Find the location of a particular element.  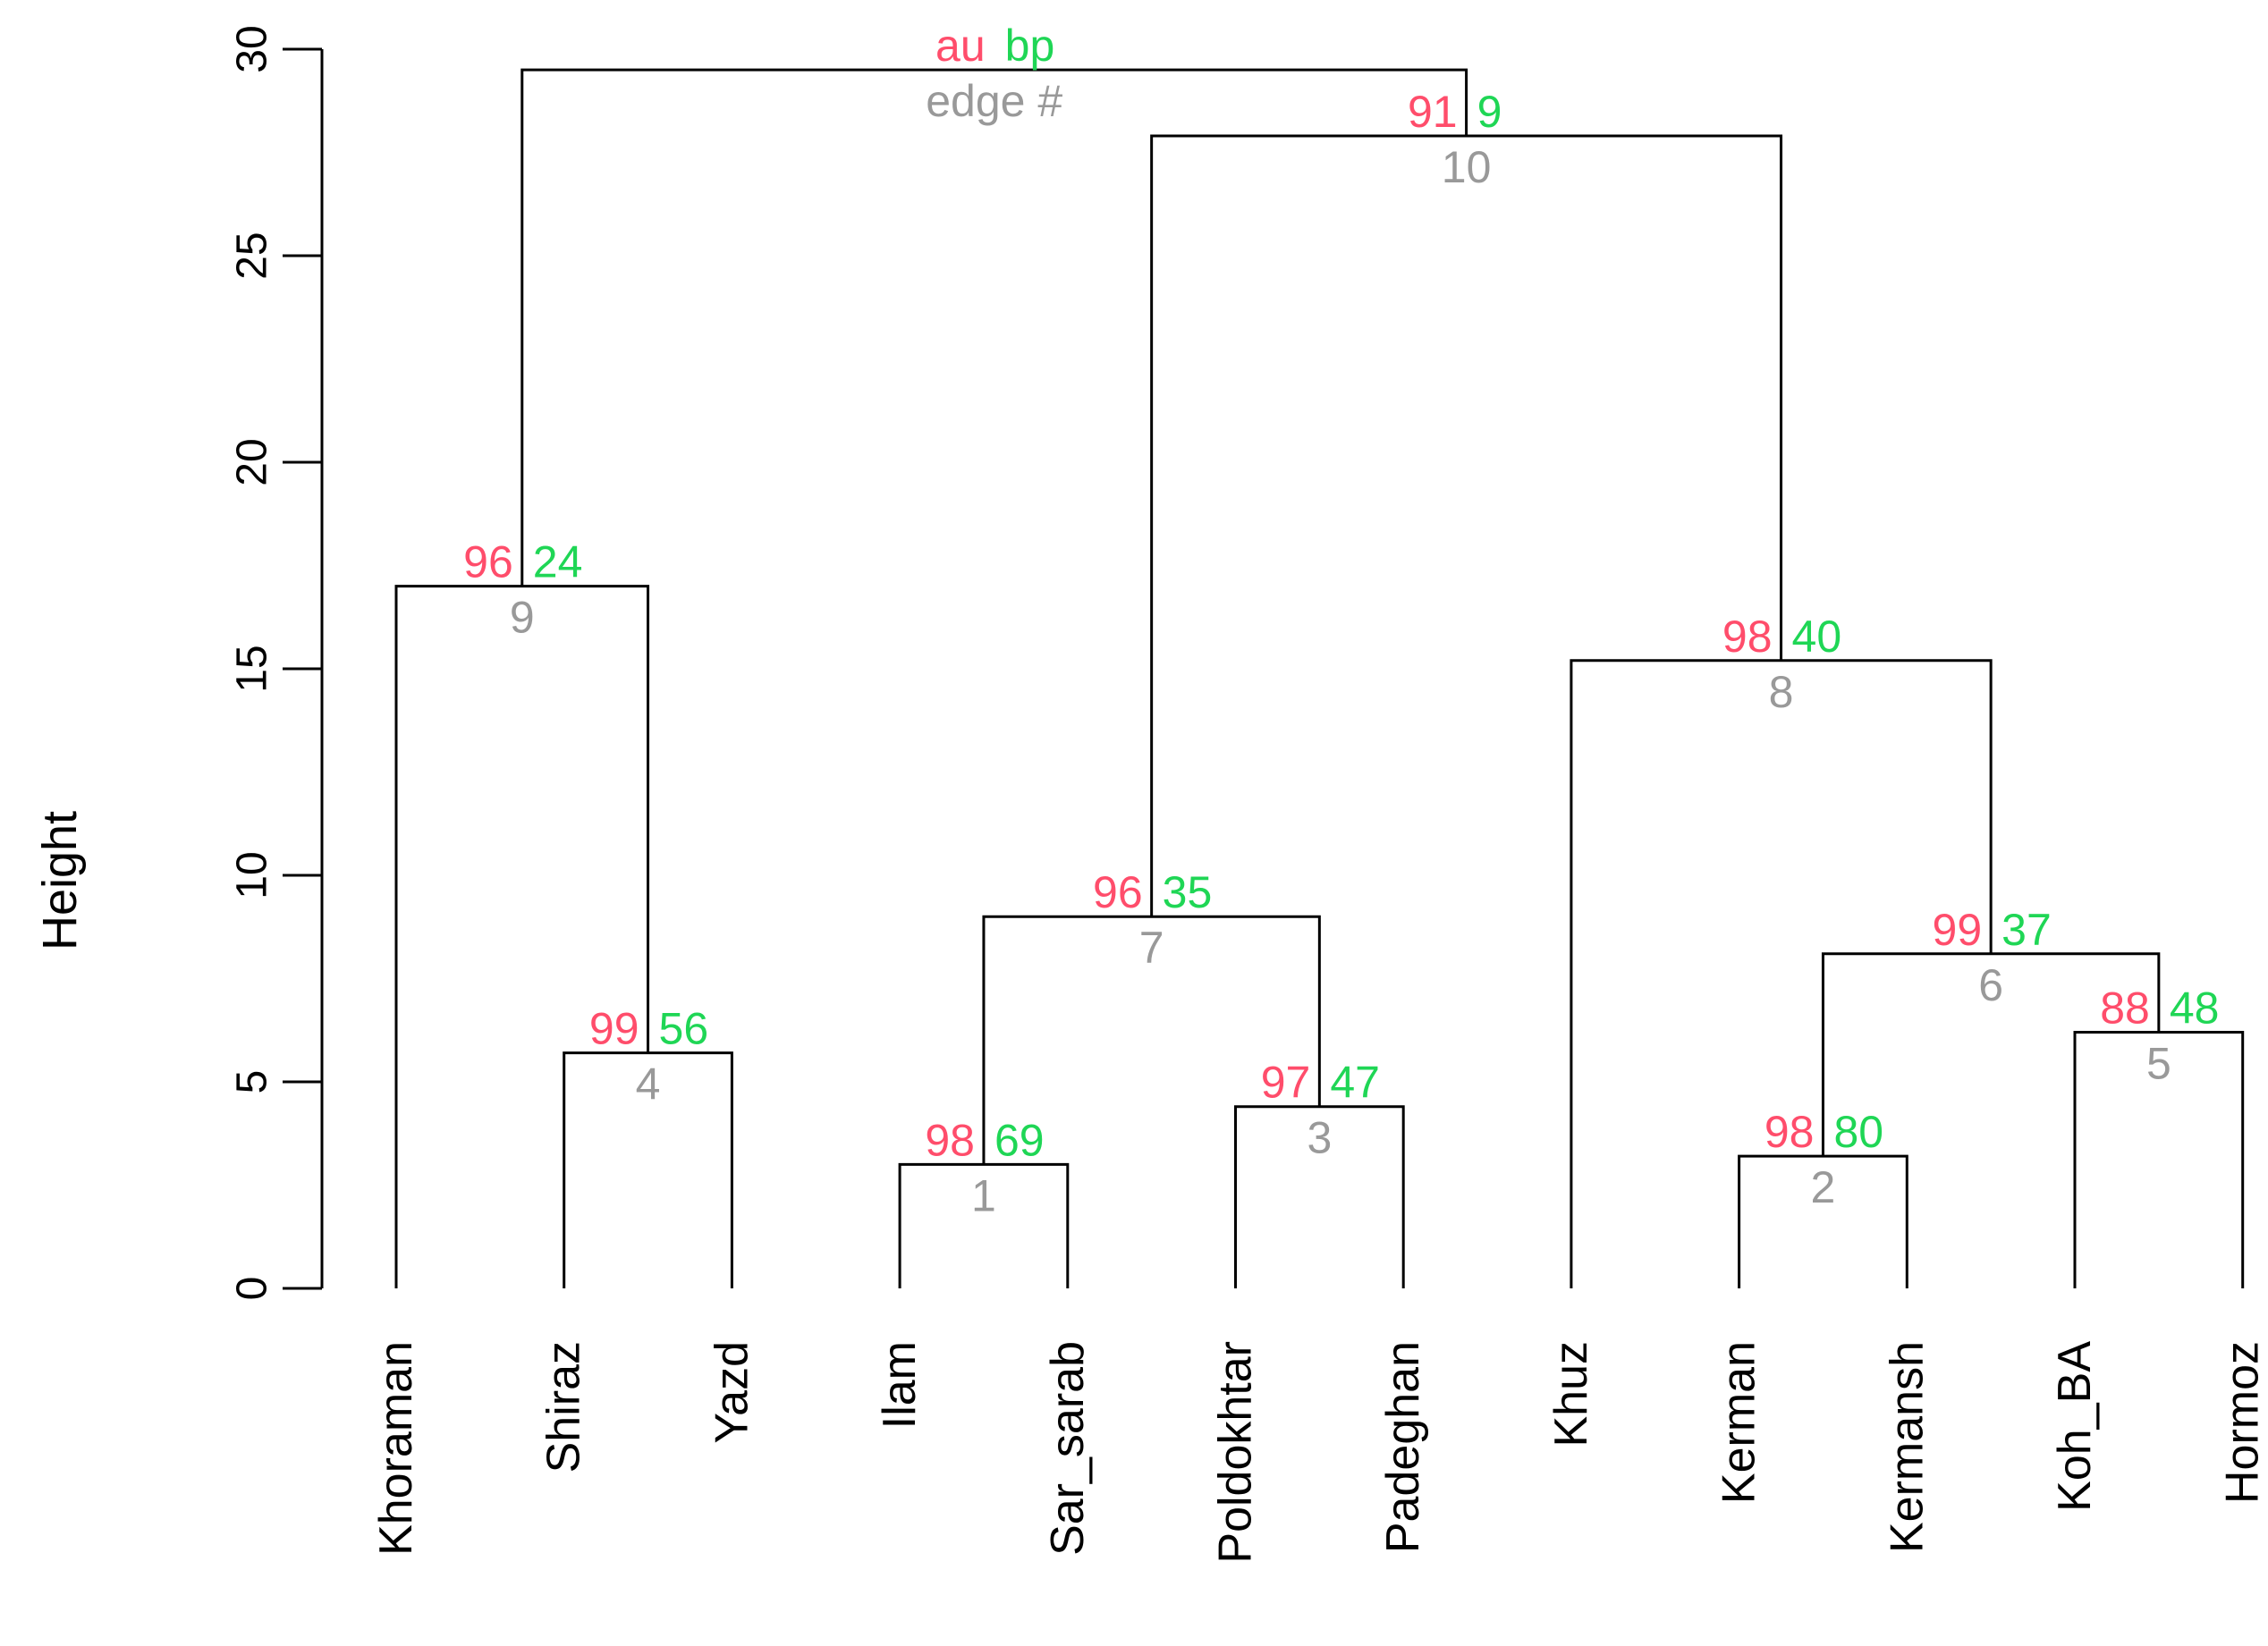

edge-number-10: 10 is located at coordinates (1467, 167).